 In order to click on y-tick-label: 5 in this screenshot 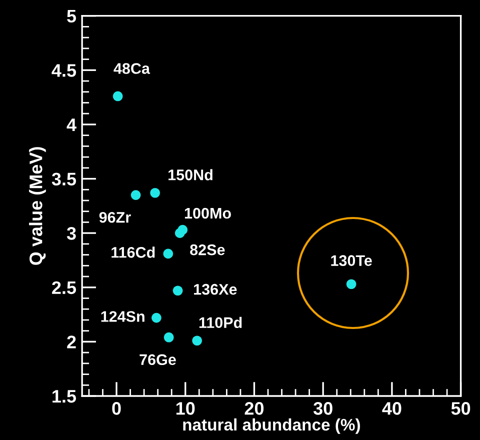, I will do `click(71, 16)`.